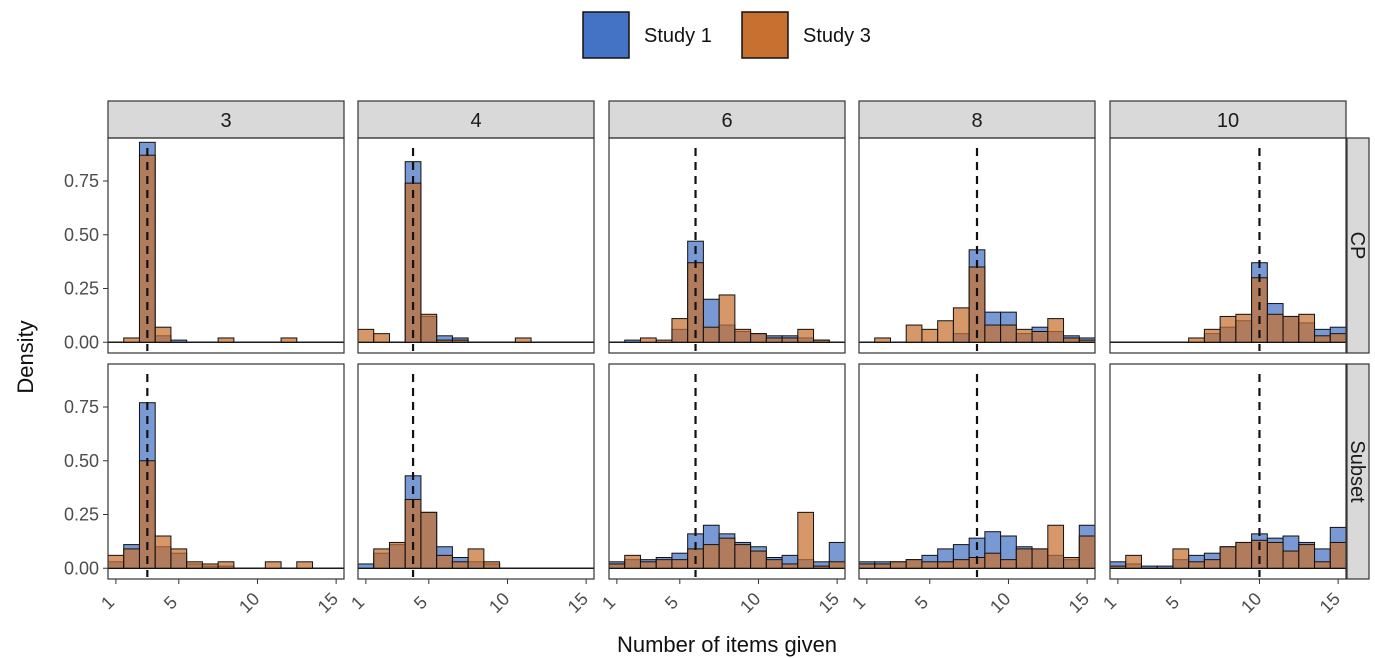 The width and height of the screenshot is (1375, 658). What do you see at coordinates (1228, 121) in the screenshot?
I see `facet-strip-label-10: 10` at bounding box center [1228, 121].